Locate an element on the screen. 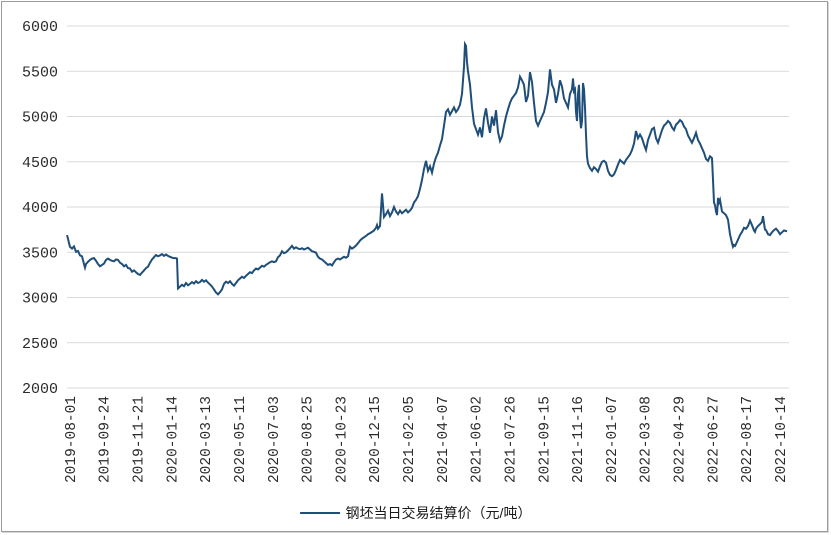 Image resolution: width=831 pixels, height=535 pixels. y-axis-label: 5000 is located at coordinates (40, 118).